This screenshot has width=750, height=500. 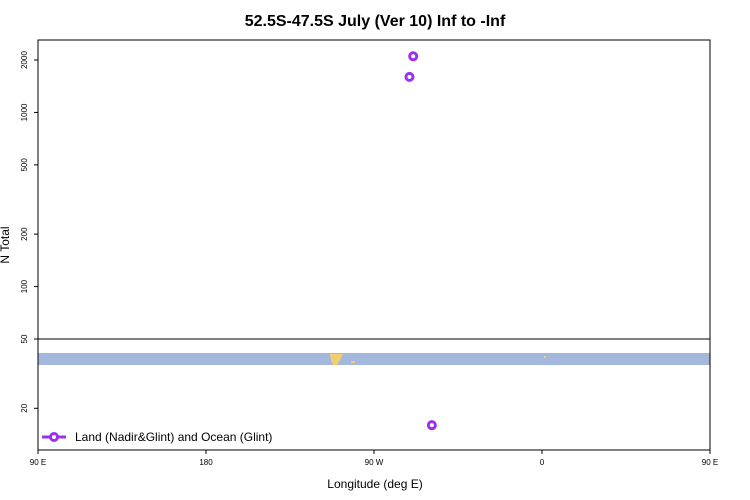 I want to click on legend: Land (Nadir&Glint) and Ocean (Glint), so click(x=157, y=437).